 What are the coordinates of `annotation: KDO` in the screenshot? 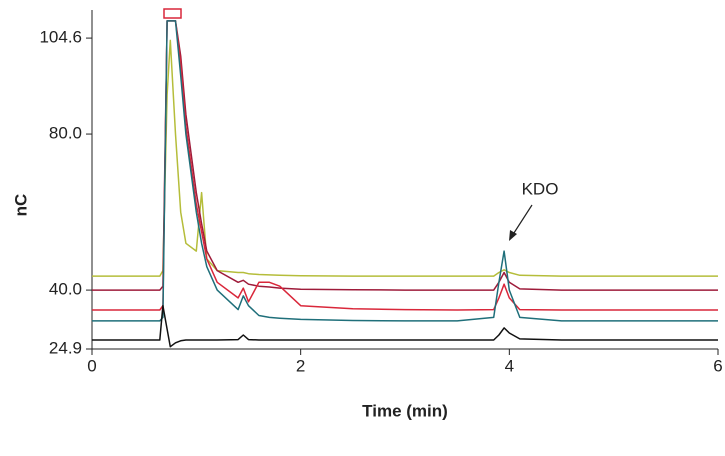 It's located at (540, 188).